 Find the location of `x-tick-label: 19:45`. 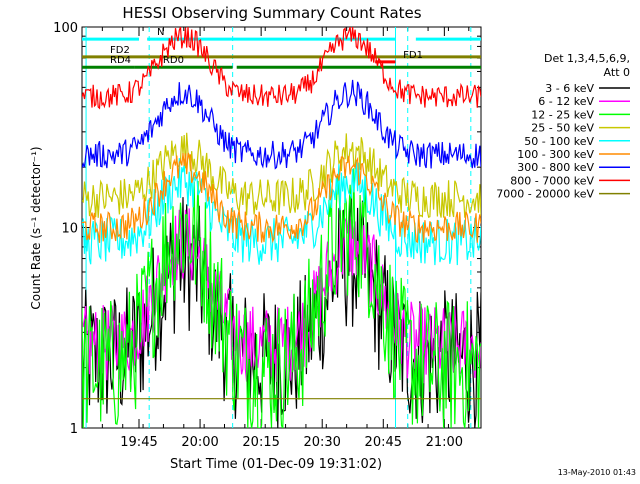

x-tick-label: 19:45 is located at coordinates (138, 442).